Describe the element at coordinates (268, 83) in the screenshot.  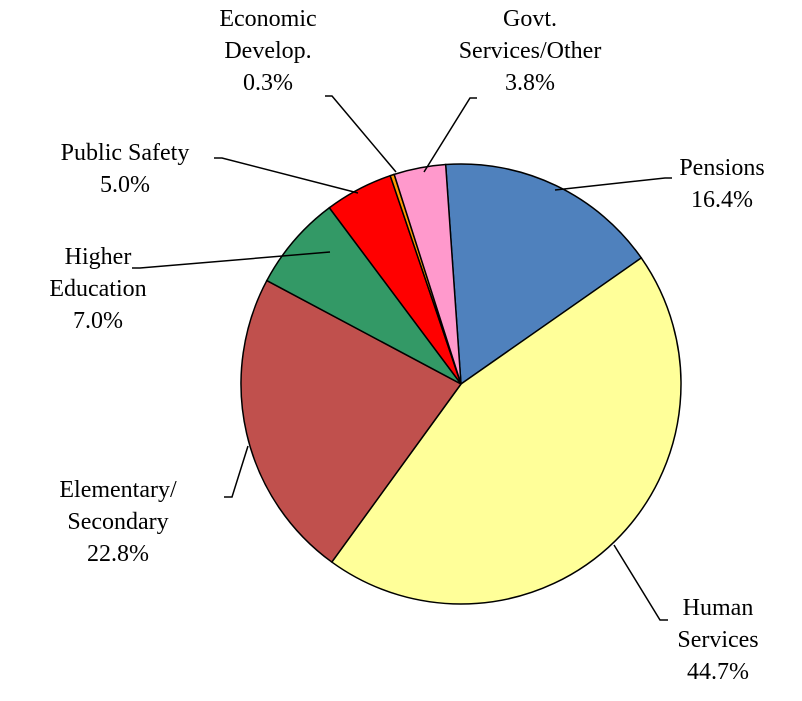
I see `value-label: 0.3%` at that location.